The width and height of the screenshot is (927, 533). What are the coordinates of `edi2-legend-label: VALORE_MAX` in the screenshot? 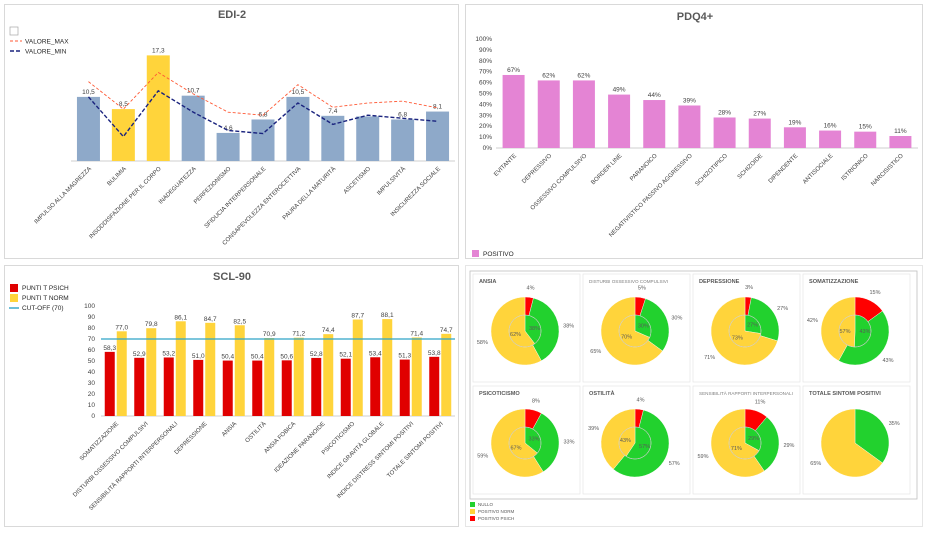 It's located at (47, 42).